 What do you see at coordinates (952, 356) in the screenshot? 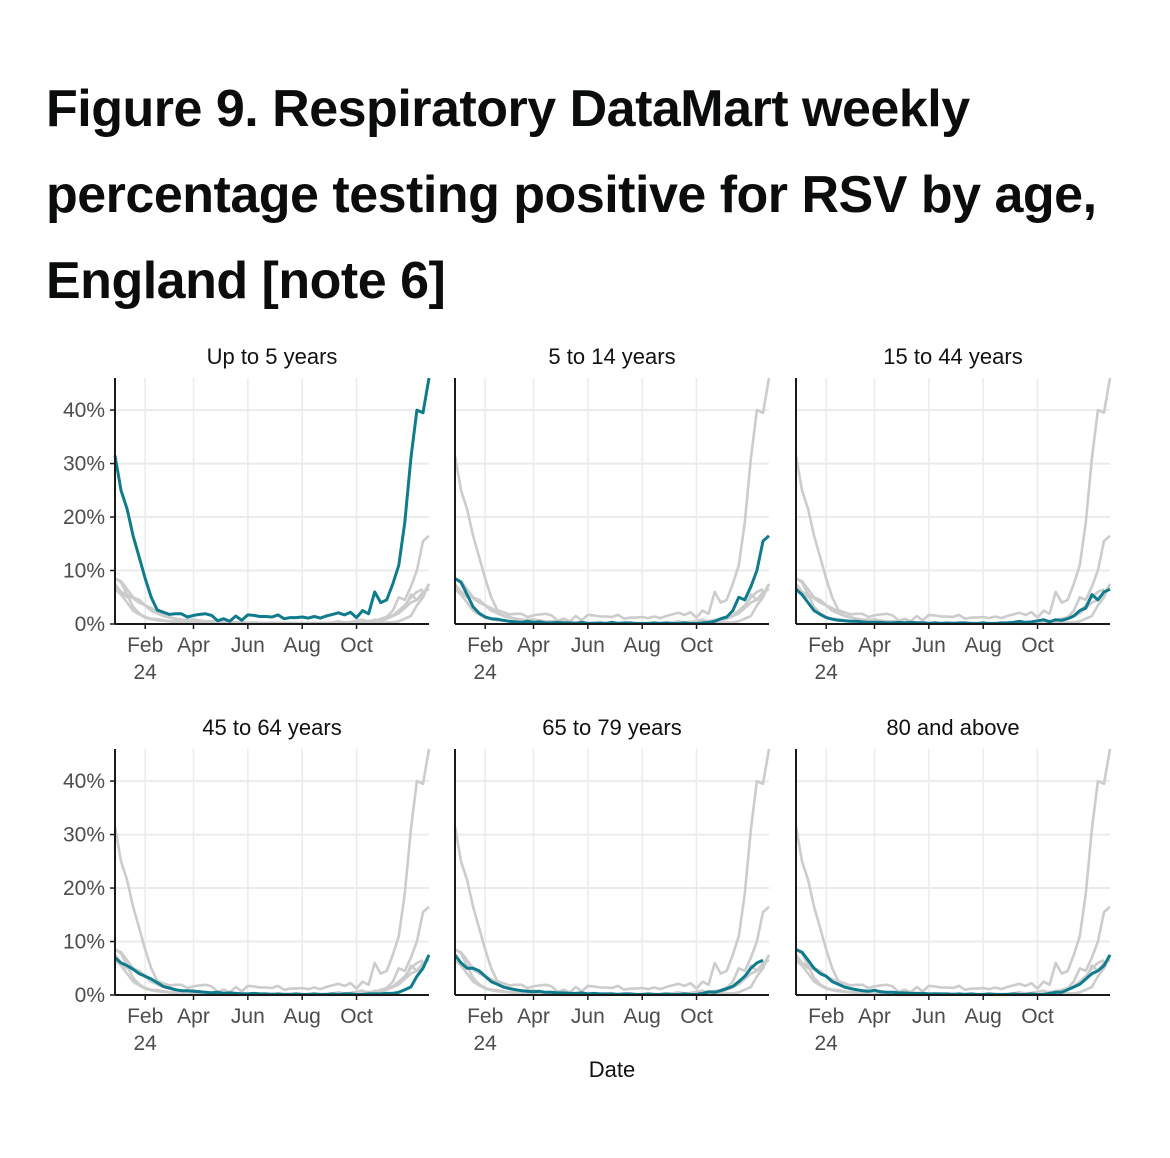
I see `facet-title: 15 to 44 years` at bounding box center [952, 356].